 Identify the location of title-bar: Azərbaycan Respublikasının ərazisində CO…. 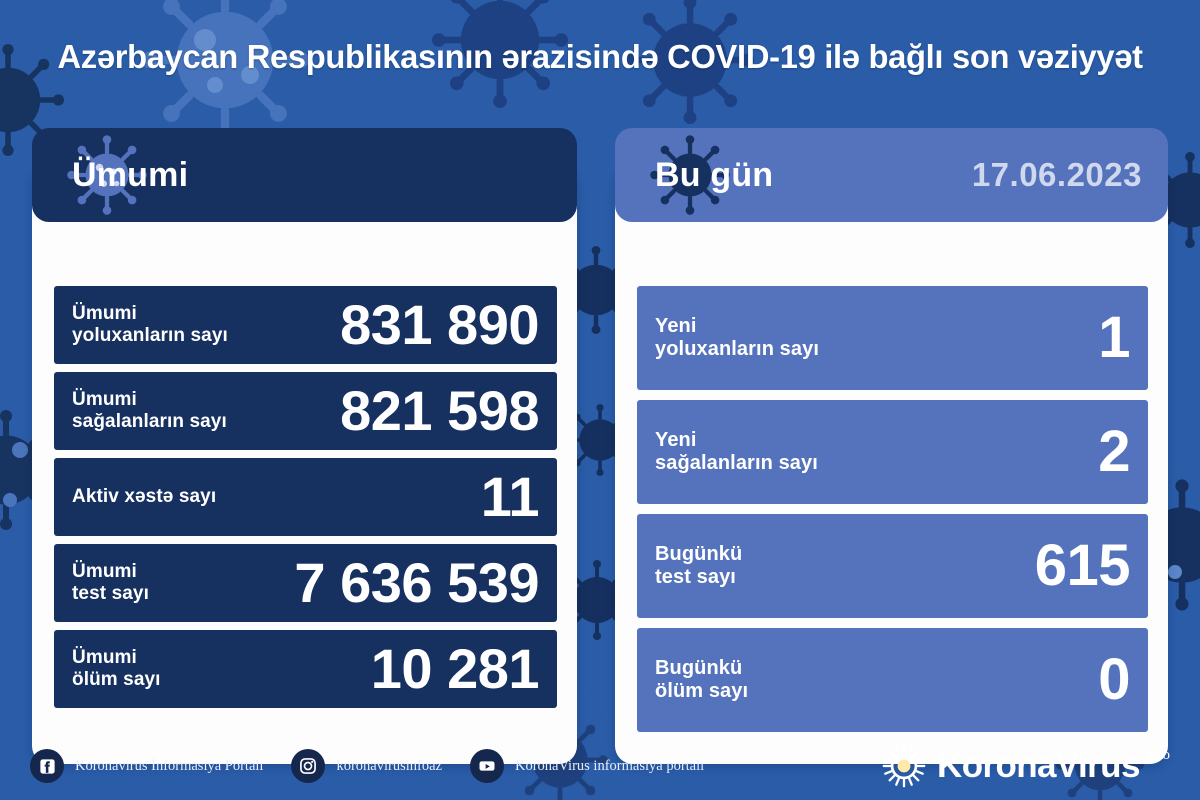
(600, 57).